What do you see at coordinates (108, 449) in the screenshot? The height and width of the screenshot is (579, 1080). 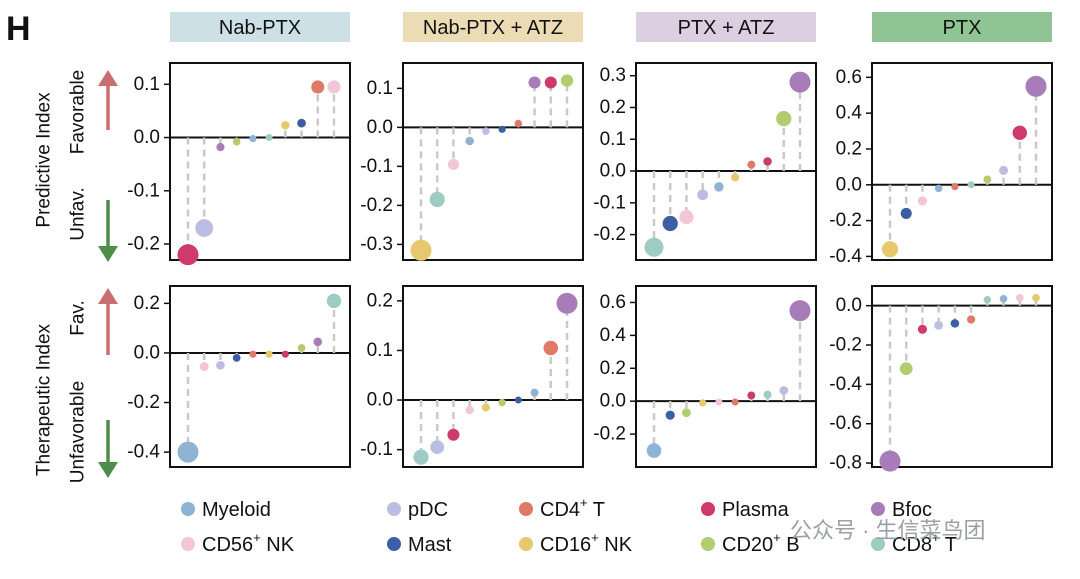 I see `arrow-down-icon` at bounding box center [108, 449].